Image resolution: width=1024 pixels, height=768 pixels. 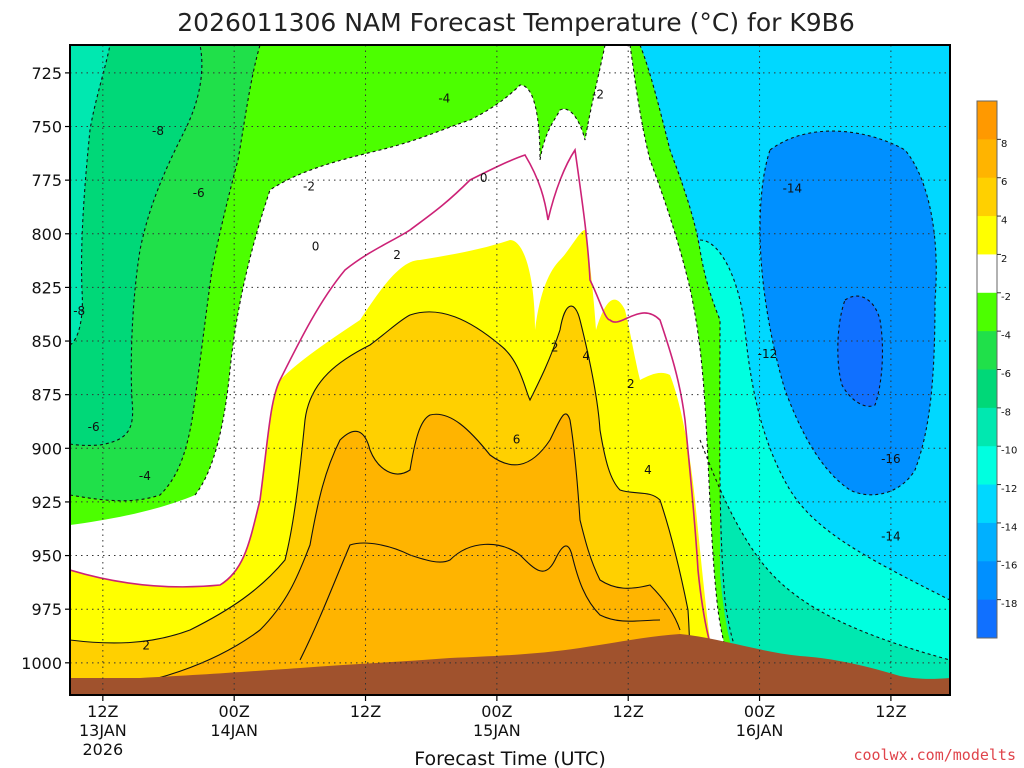 What do you see at coordinates (768, 354) in the screenshot?
I see `contour-label: -12` at bounding box center [768, 354].